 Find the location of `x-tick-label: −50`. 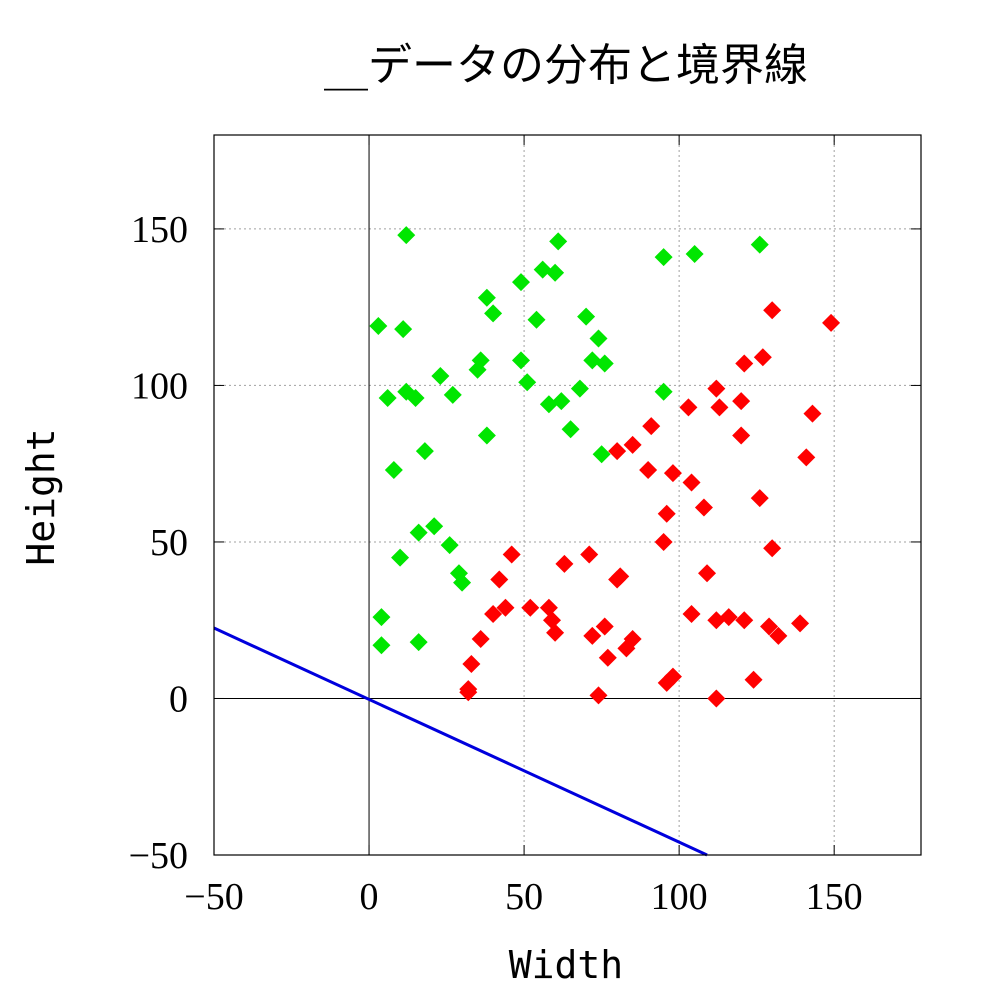

x-tick-label: −50 is located at coordinates (213, 897).